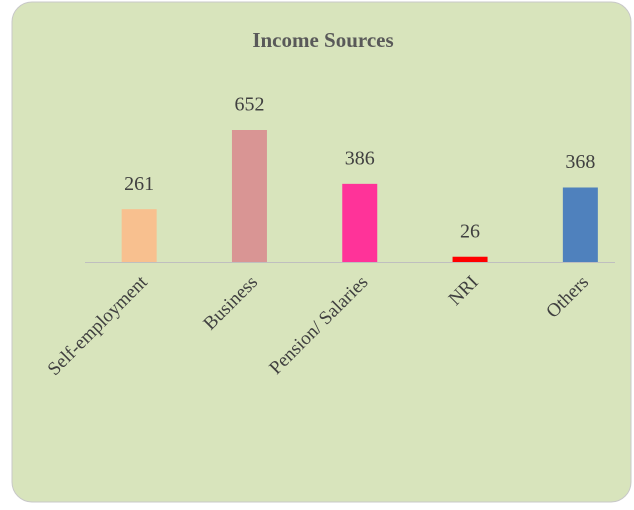  I want to click on data-label: 26, so click(470, 231).